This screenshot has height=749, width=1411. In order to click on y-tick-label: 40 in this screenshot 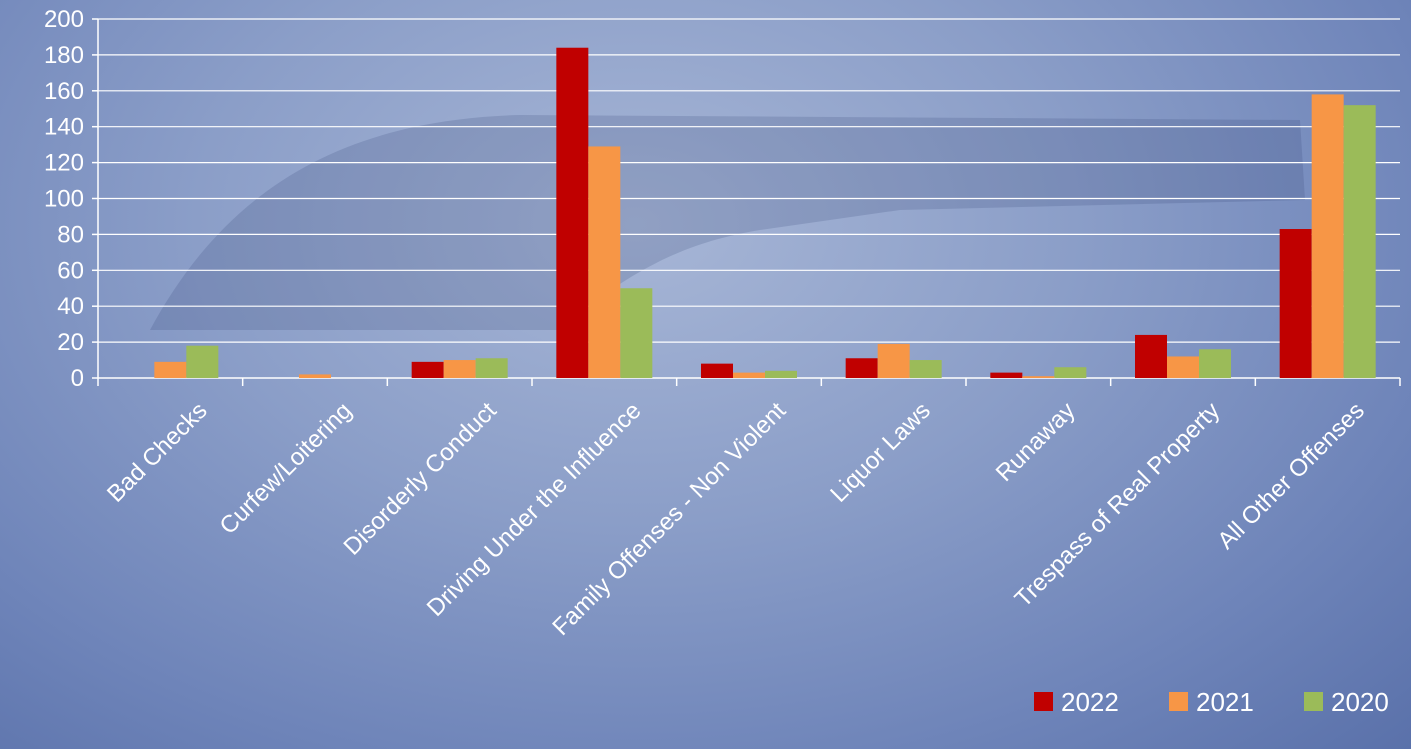, I will do `click(70, 306)`.